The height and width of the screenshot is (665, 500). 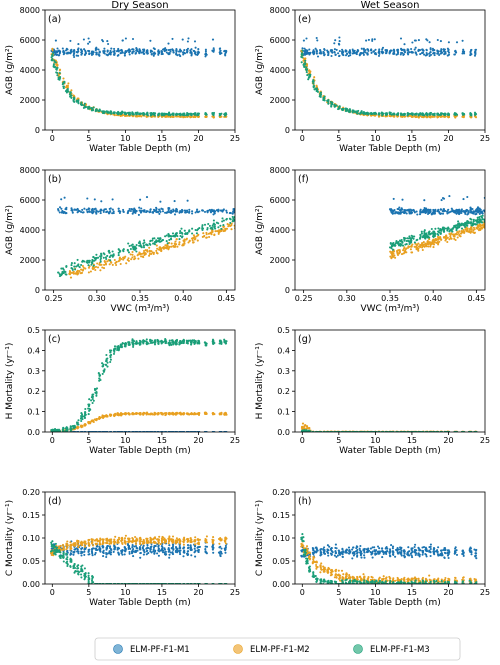 What do you see at coordinates (30, 100) in the screenshot?
I see `y-tick-label: 2000` at bounding box center [30, 100].